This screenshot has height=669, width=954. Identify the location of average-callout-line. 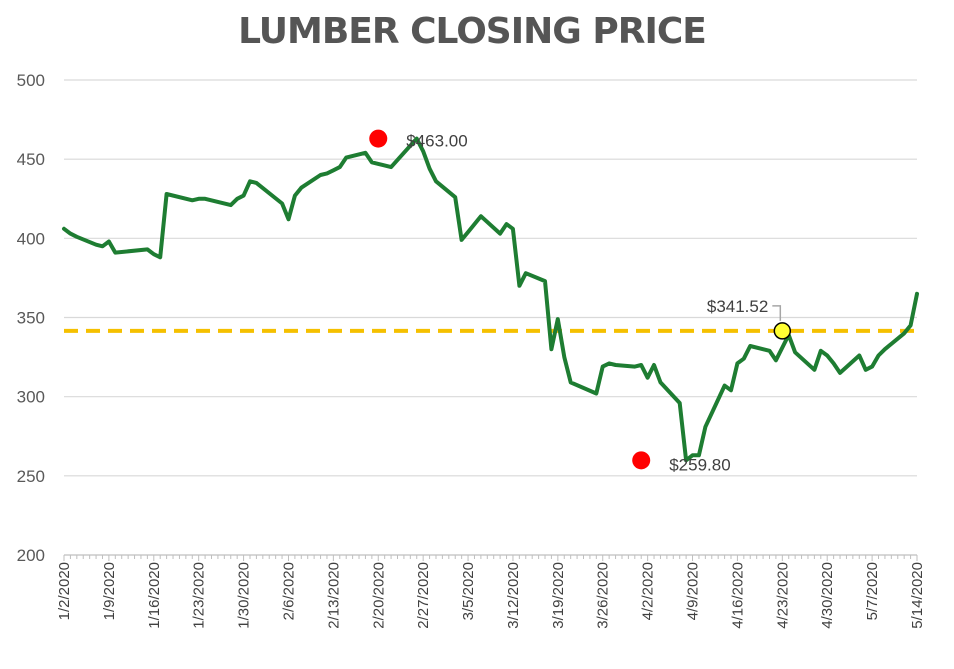
(777, 313).